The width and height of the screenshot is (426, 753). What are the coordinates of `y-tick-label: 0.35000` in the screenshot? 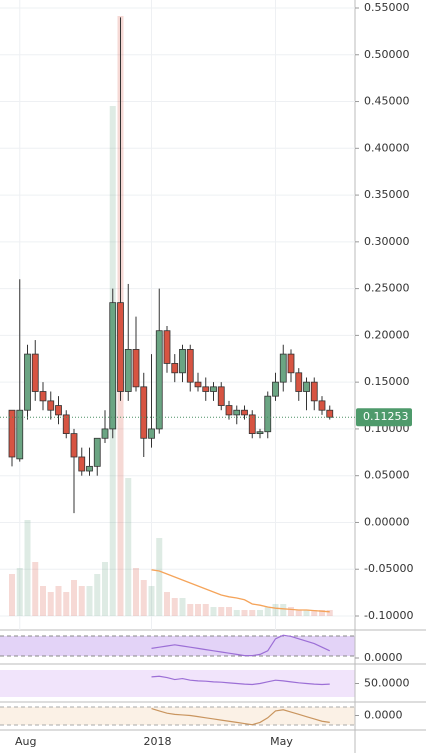 It's located at (387, 194).